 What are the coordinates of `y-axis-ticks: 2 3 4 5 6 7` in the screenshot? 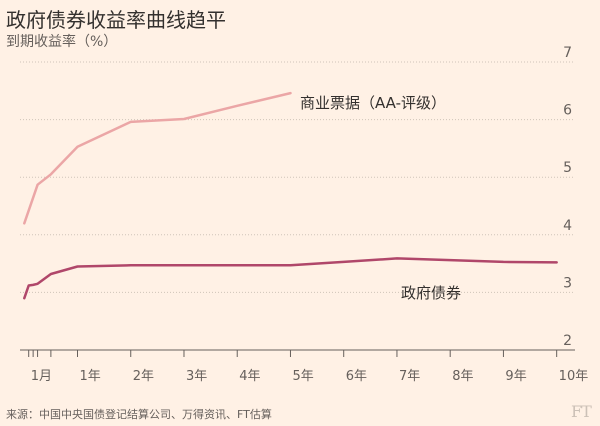 It's located at (567, 197).